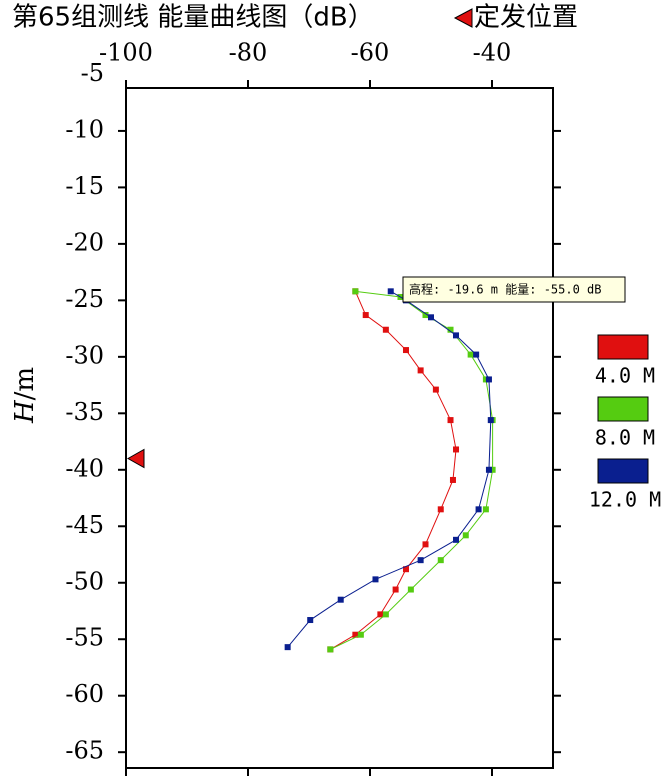  What do you see at coordinates (625, 500) in the screenshot?
I see `legend-label: 12.0 M` at bounding box center [625, 500].